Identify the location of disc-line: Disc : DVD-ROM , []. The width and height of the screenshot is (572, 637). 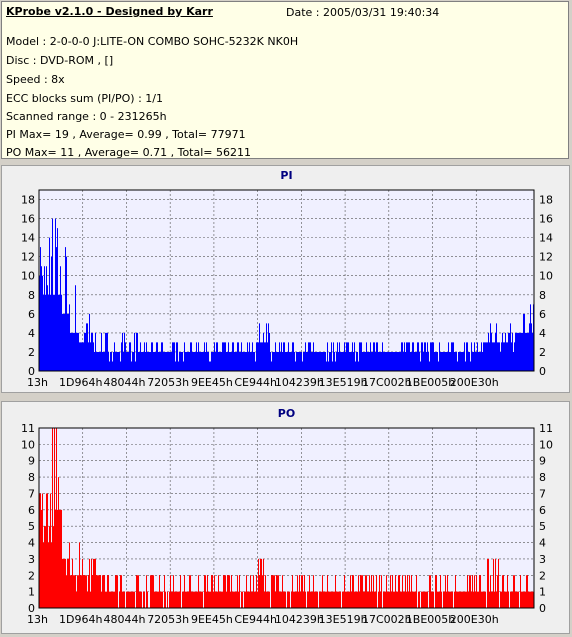
(60, 60).